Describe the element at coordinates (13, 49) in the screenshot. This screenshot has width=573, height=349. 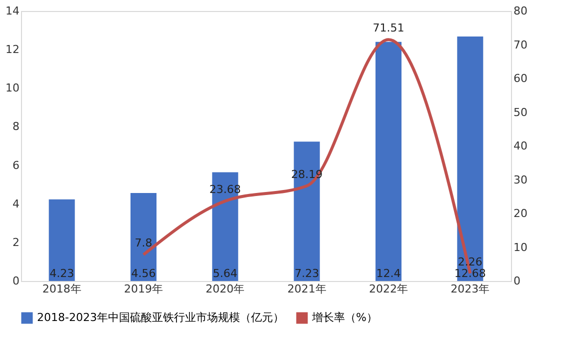
I see `y-tick-label: 12` at that location.